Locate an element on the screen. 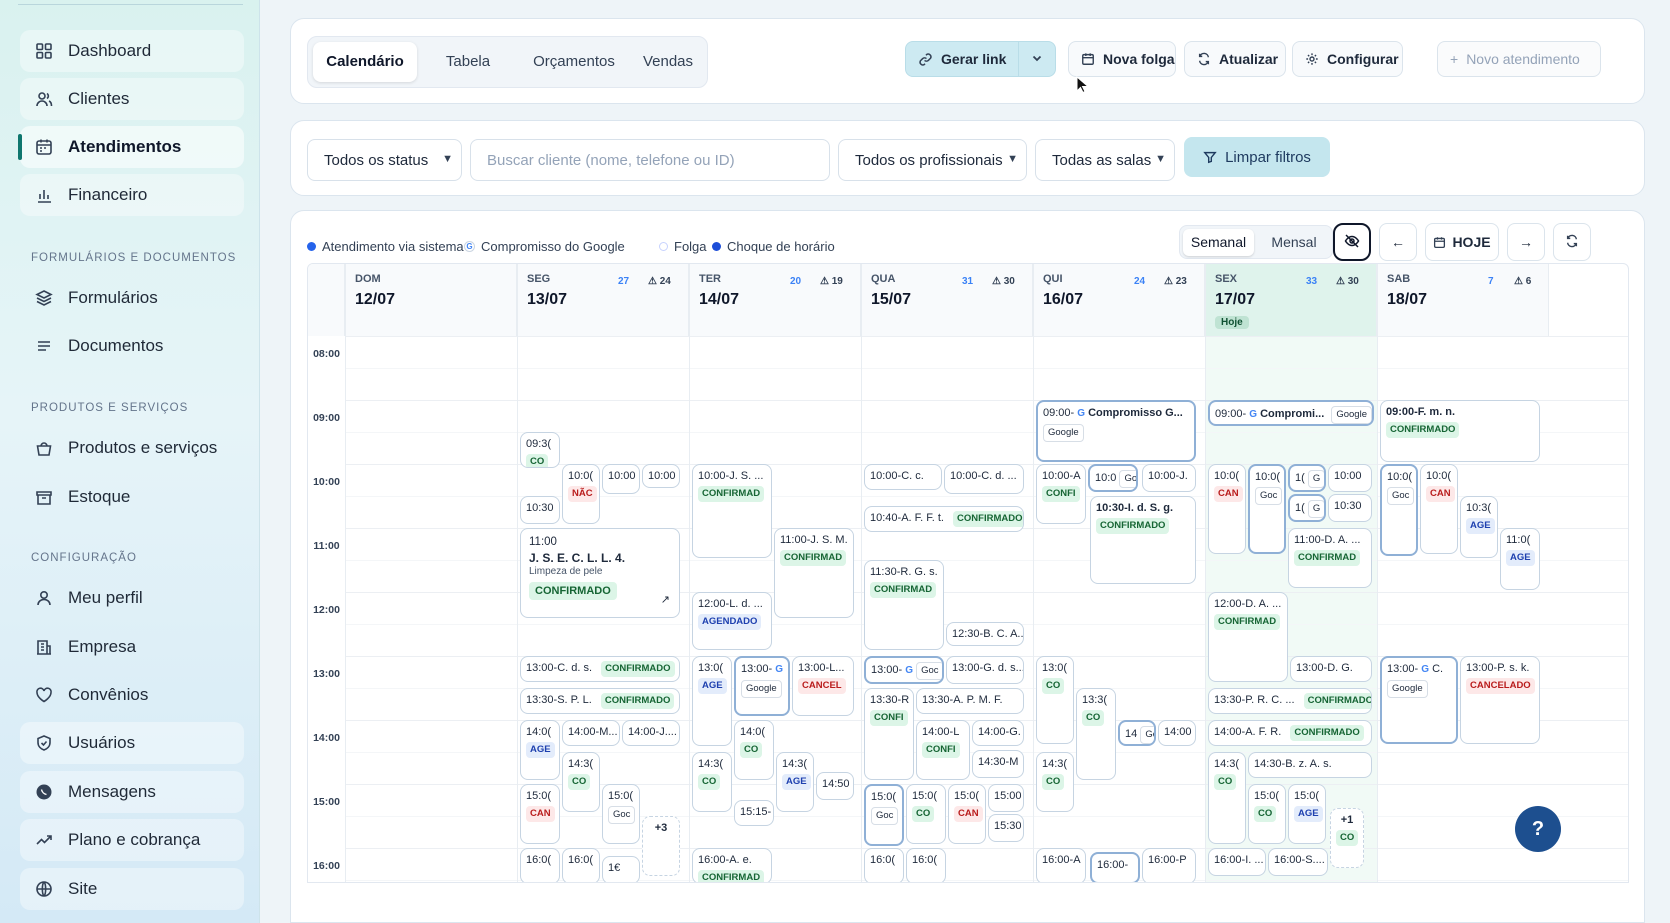 Image resolution: width=1670 pixels, height=923 pixels. appointment-card: 10:00-A CONFI is located at coordinates (1061, 494).